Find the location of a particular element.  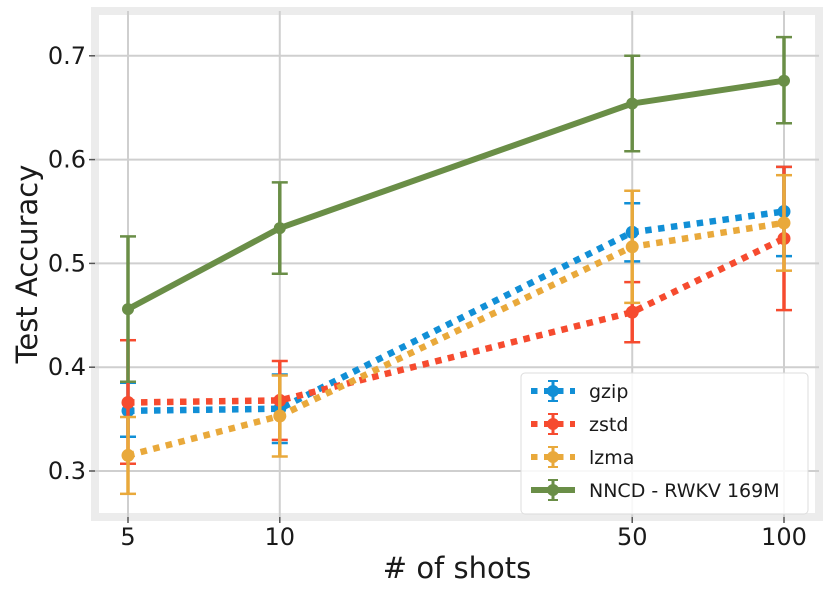

x-tick-label: 100 is located at coordinates (784, 537).